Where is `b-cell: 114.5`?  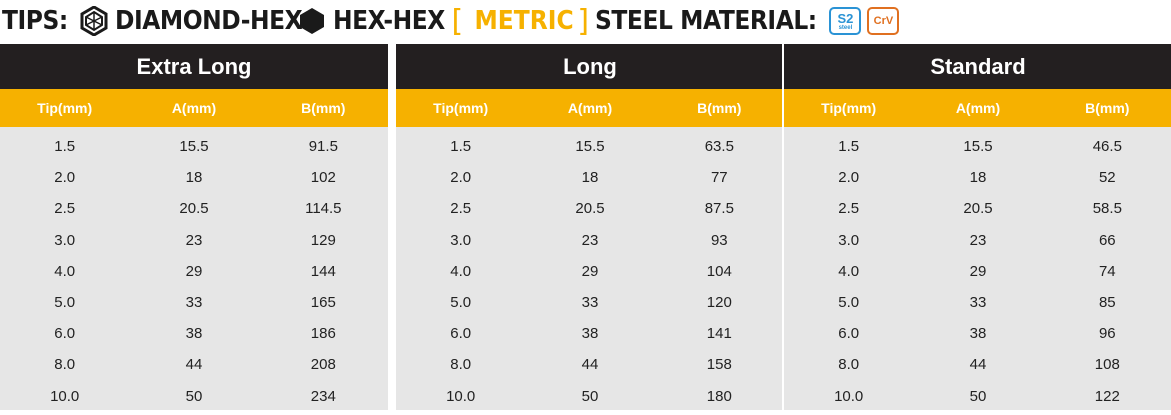
b-cell: 114.5 is located at coordinates (323, 209).